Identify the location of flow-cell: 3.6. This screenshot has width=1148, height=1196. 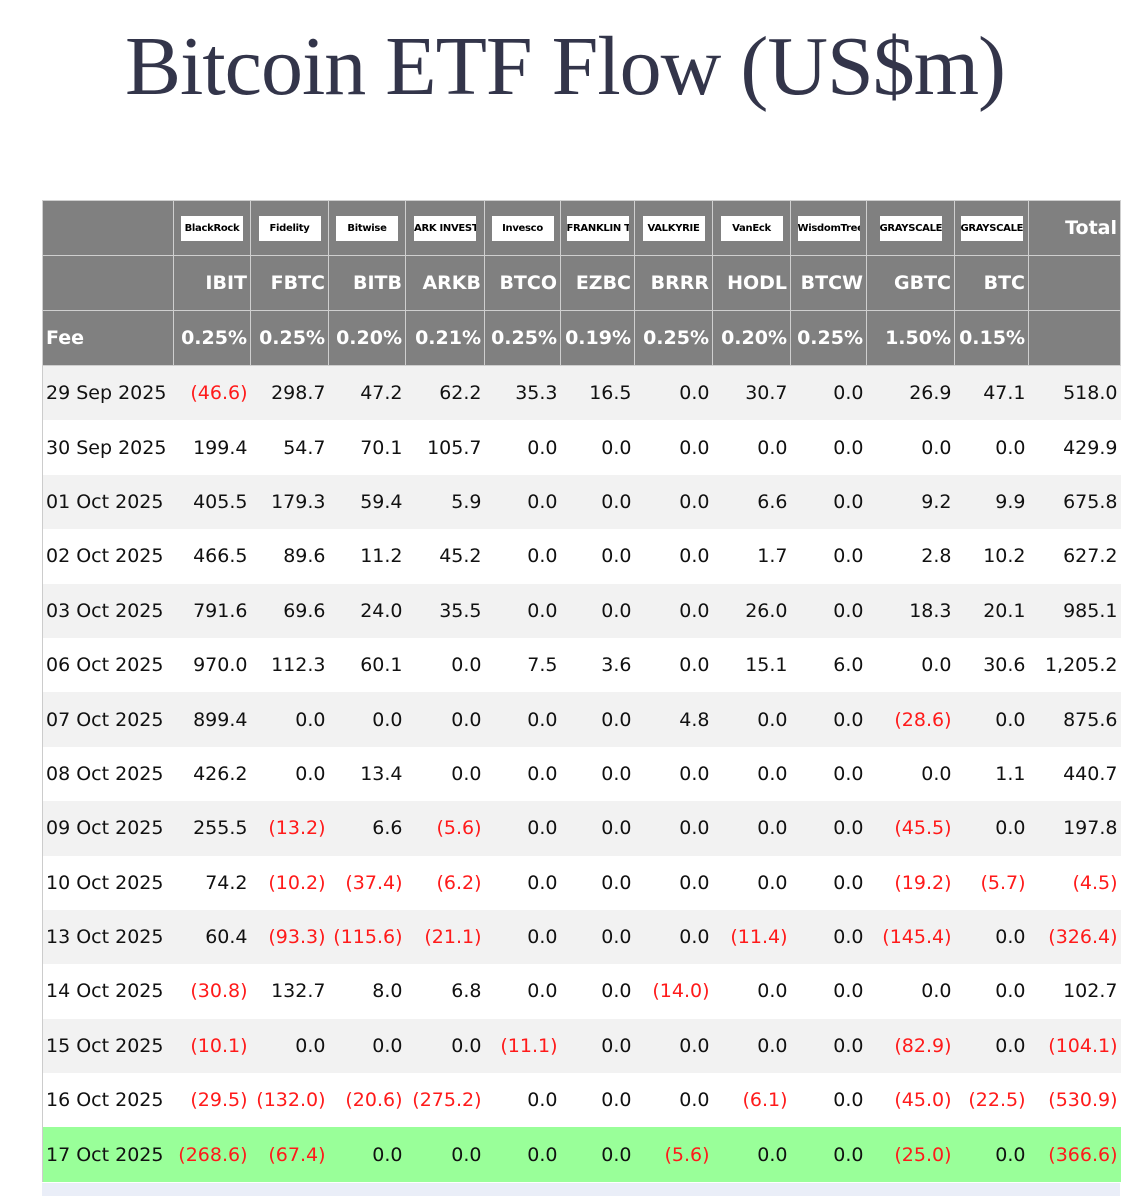
(616, 665).